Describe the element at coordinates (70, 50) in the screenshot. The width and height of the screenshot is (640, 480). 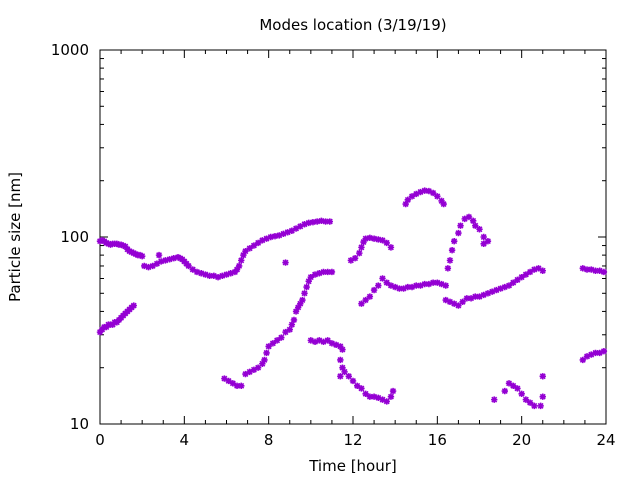
I see `y-tick-label: 1000` at that location.